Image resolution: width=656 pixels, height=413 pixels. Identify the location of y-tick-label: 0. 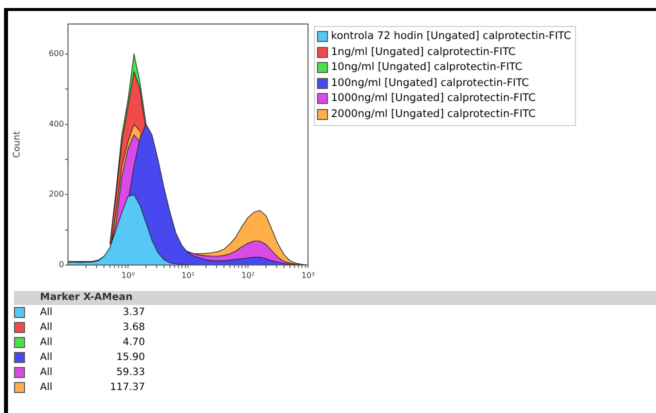
(61, 265).